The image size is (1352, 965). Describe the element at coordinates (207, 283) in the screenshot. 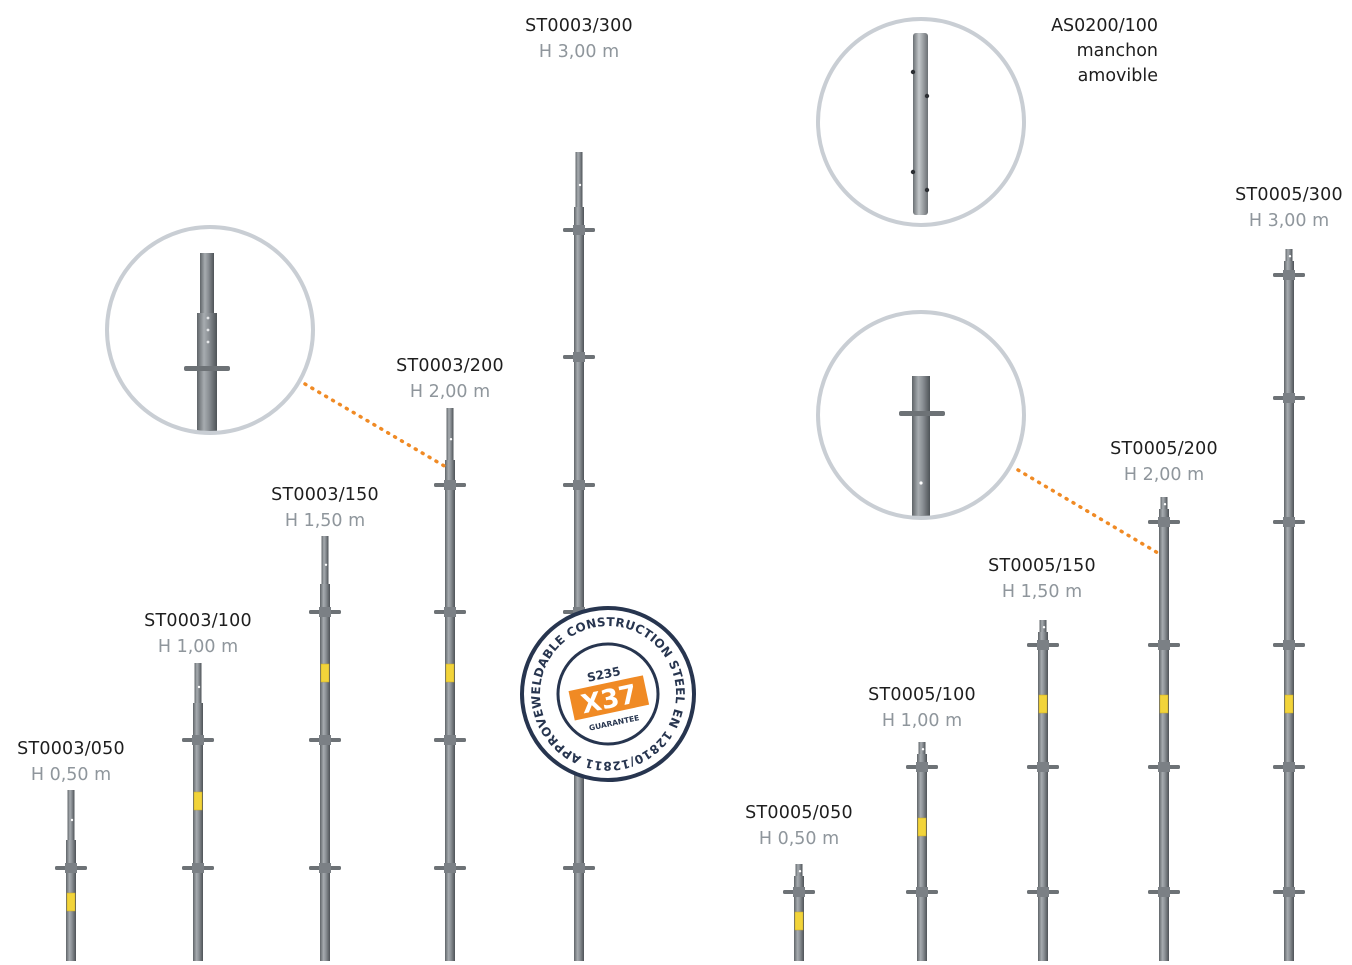

I see `zoom-spigot` at that location.